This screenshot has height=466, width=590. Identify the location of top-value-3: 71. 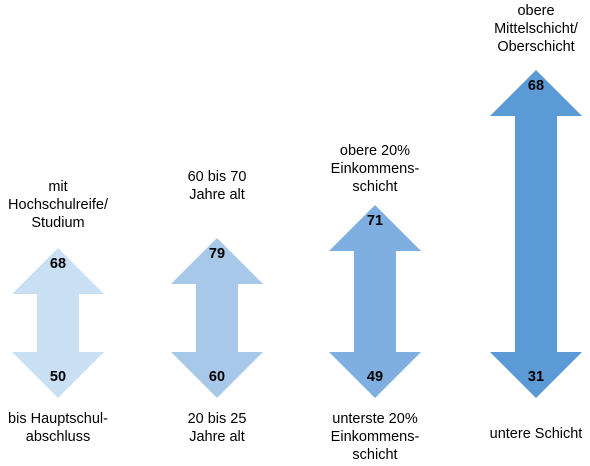
(375, 221).